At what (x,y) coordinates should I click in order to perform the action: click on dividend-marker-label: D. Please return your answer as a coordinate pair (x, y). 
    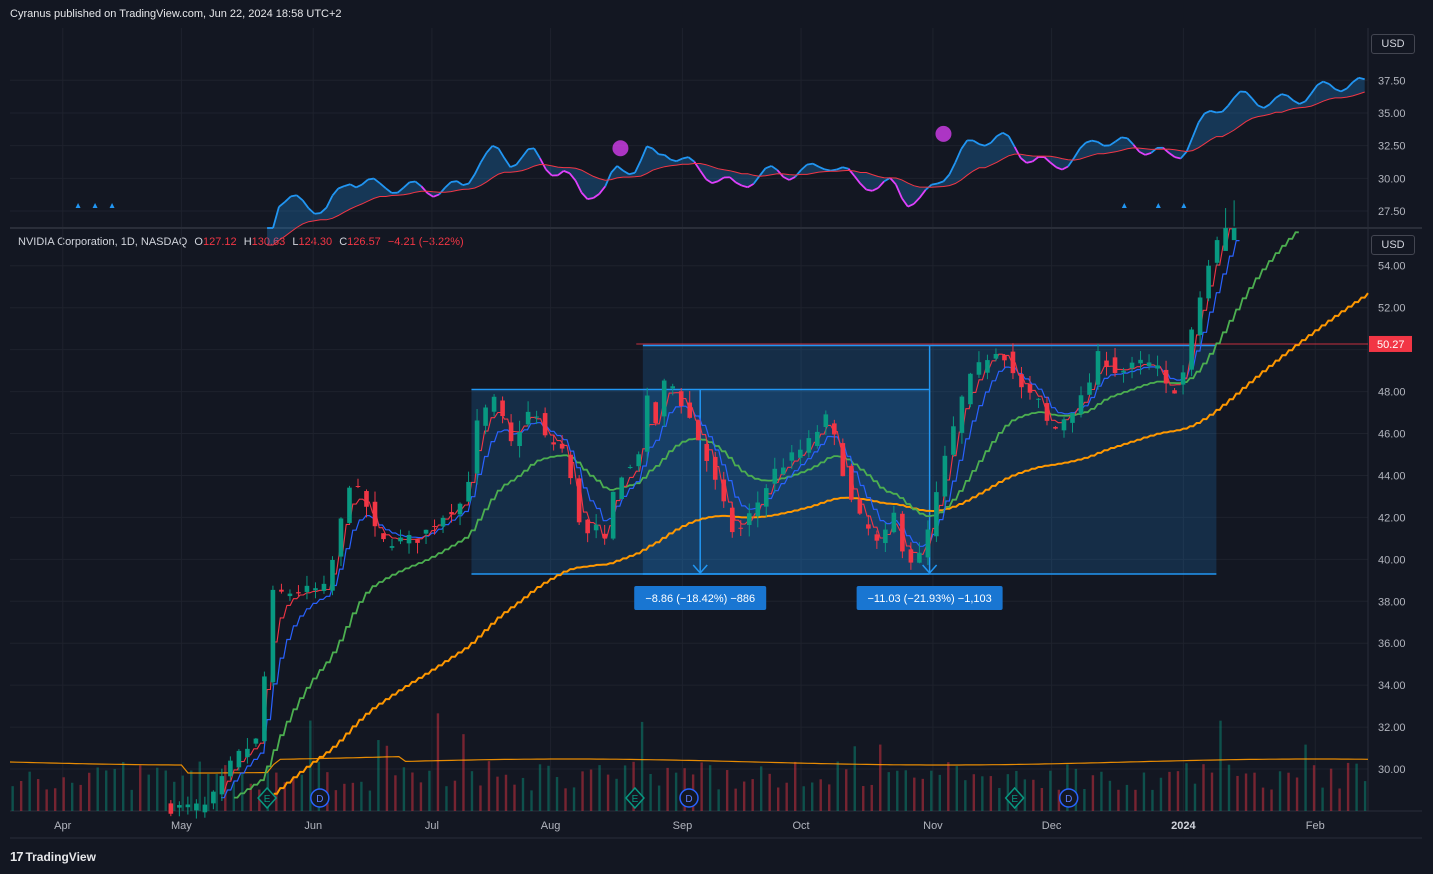
    Looking at the image, I should click on (319, 799).